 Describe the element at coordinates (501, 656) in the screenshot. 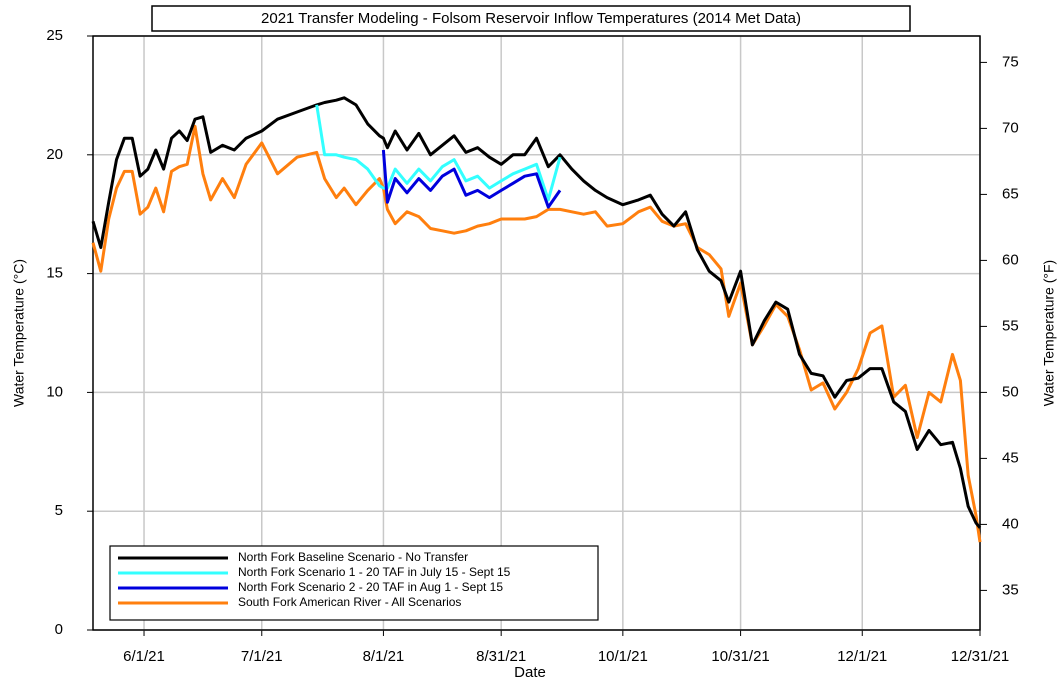

I see `x-tick-label: 8/31/21` at that location.